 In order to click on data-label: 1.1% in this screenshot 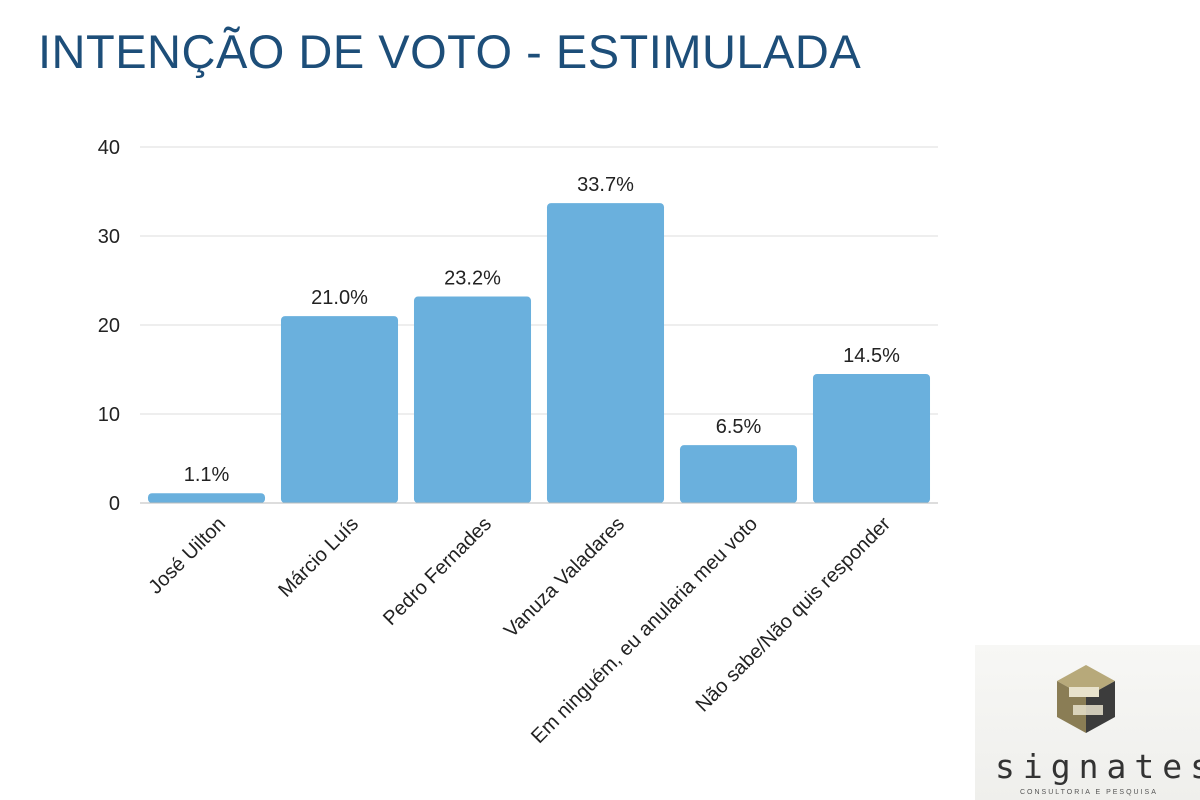, I will do `click(207, 475)`.